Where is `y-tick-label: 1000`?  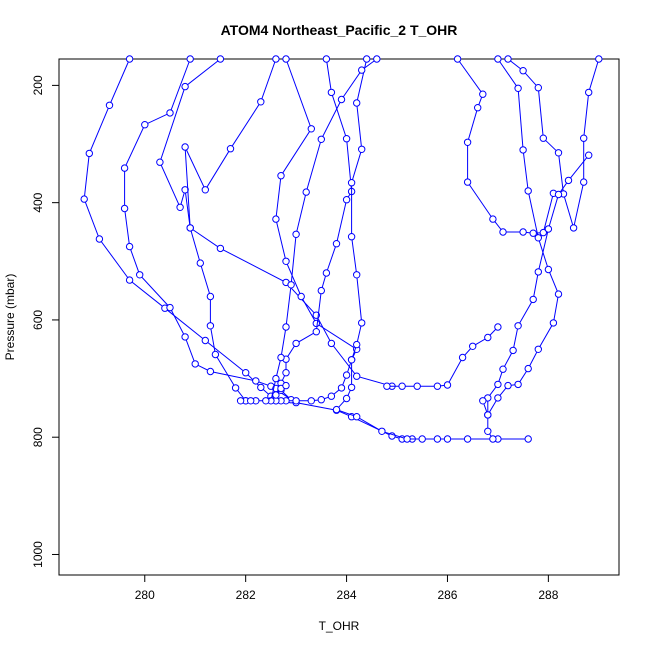 y-tick-label: 1000 is located at coordinates (38, 554).